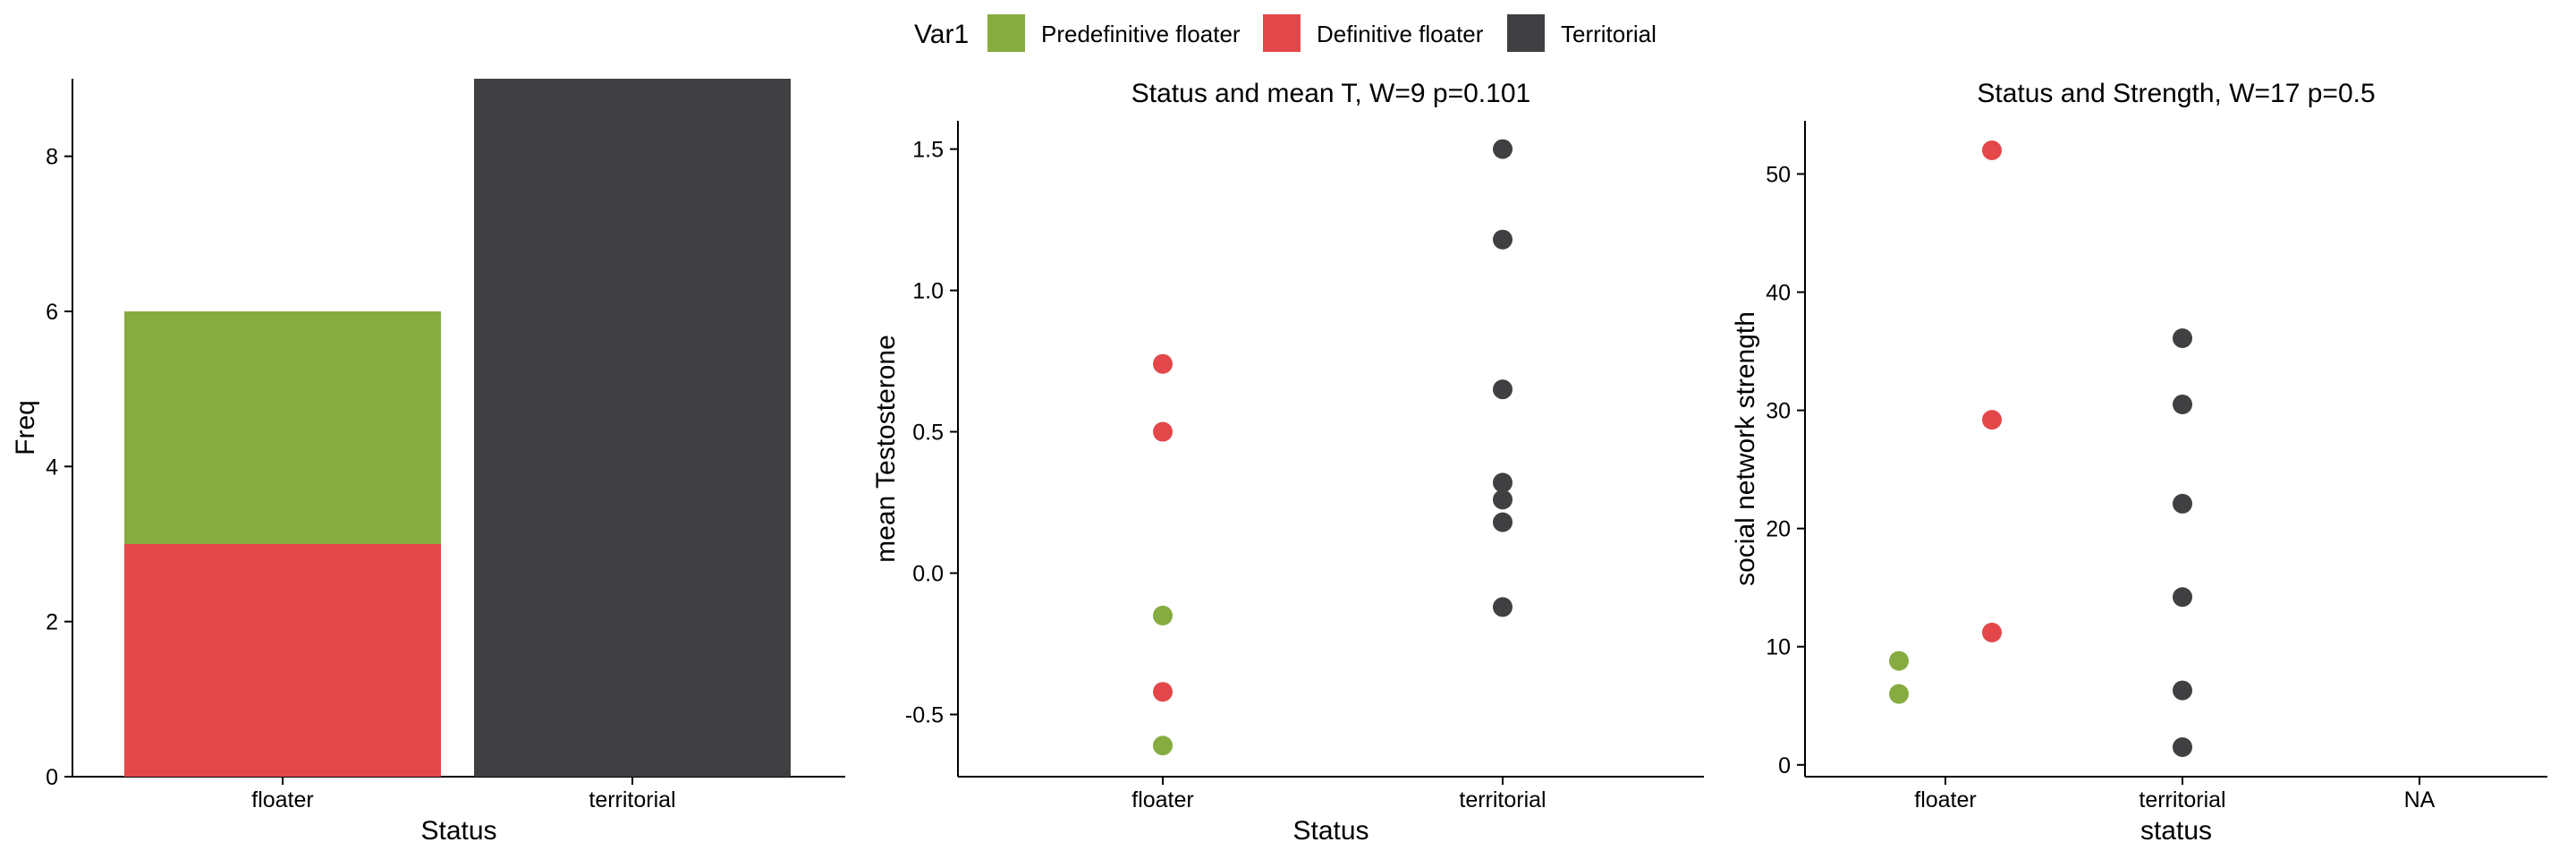 This screenshot has height=859, width=2576. What do you see at coordinates (52, 622) in the screenshot?
I see `y-tick-label: 2` at bounding box center [52, 622].